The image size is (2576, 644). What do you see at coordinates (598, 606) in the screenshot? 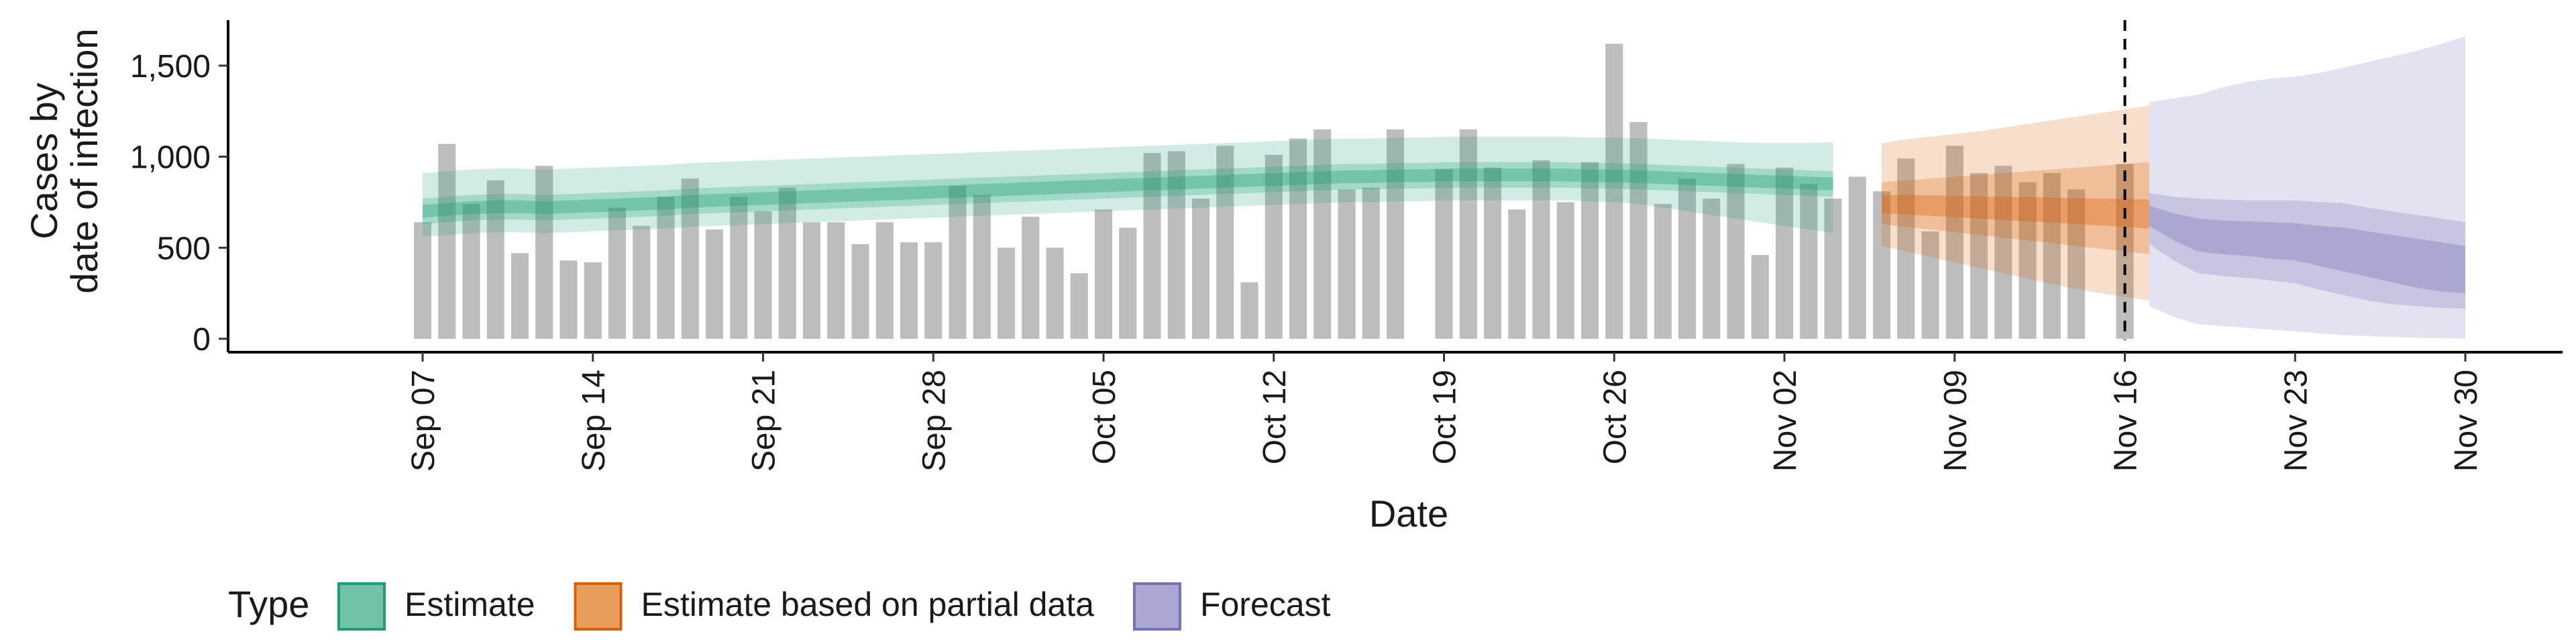
I see `legend-swatch-estimate-based-on-partial-data` at bounding box center [598, 606].